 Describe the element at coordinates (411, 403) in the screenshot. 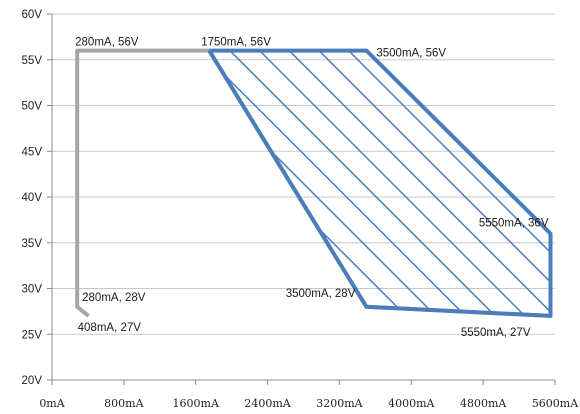

I see `x-tick-label: 4000mA` at that location.